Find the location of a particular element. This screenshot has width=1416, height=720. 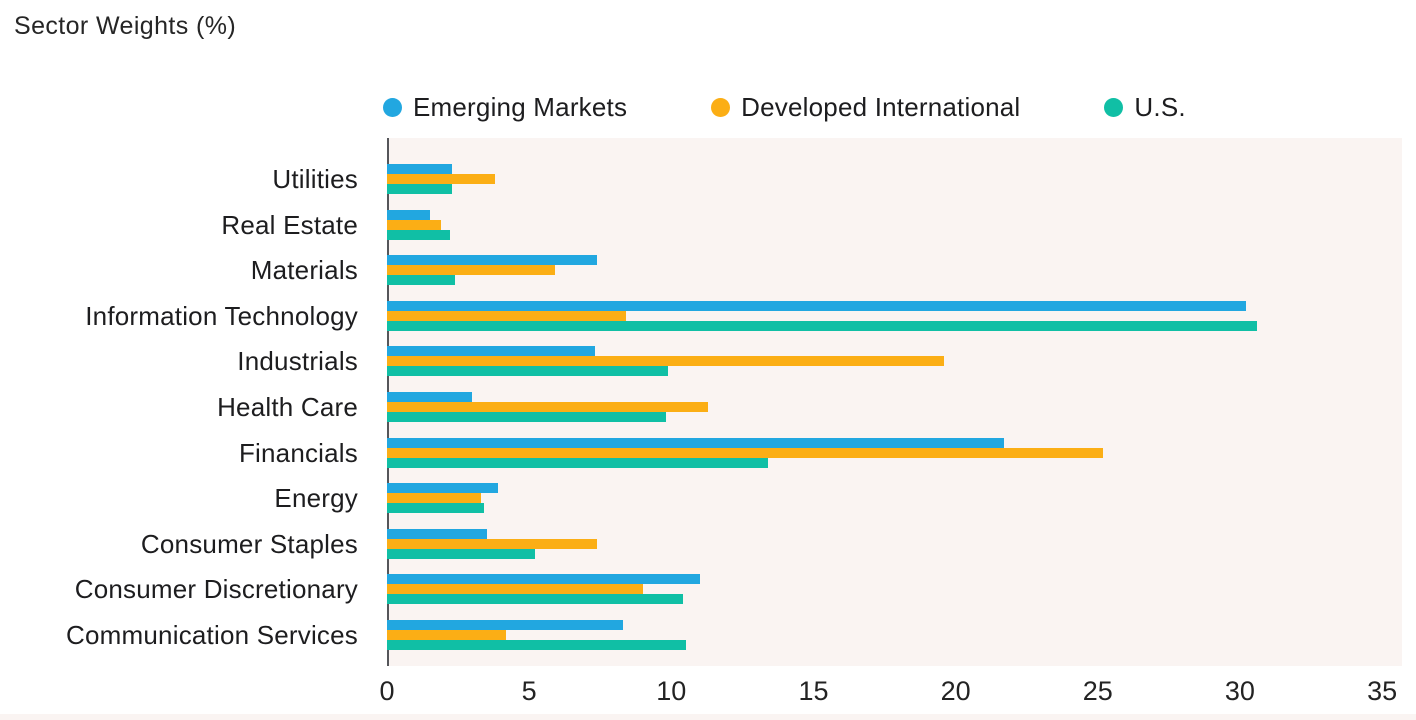

x-tick-label: 5 is located at coordinates (529, 691).